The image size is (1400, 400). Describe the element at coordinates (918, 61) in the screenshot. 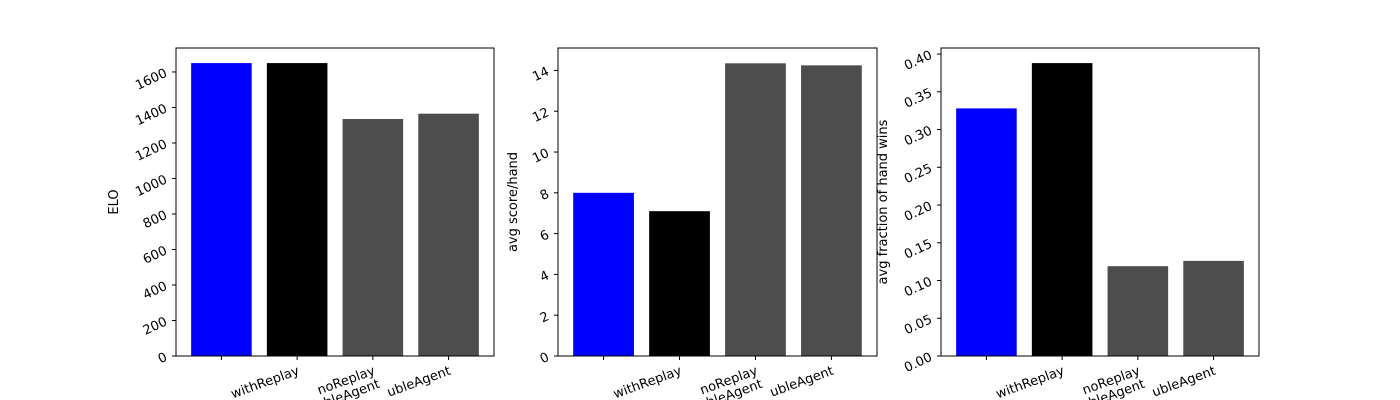

I see `y-tick-label: 0.40` at that location.